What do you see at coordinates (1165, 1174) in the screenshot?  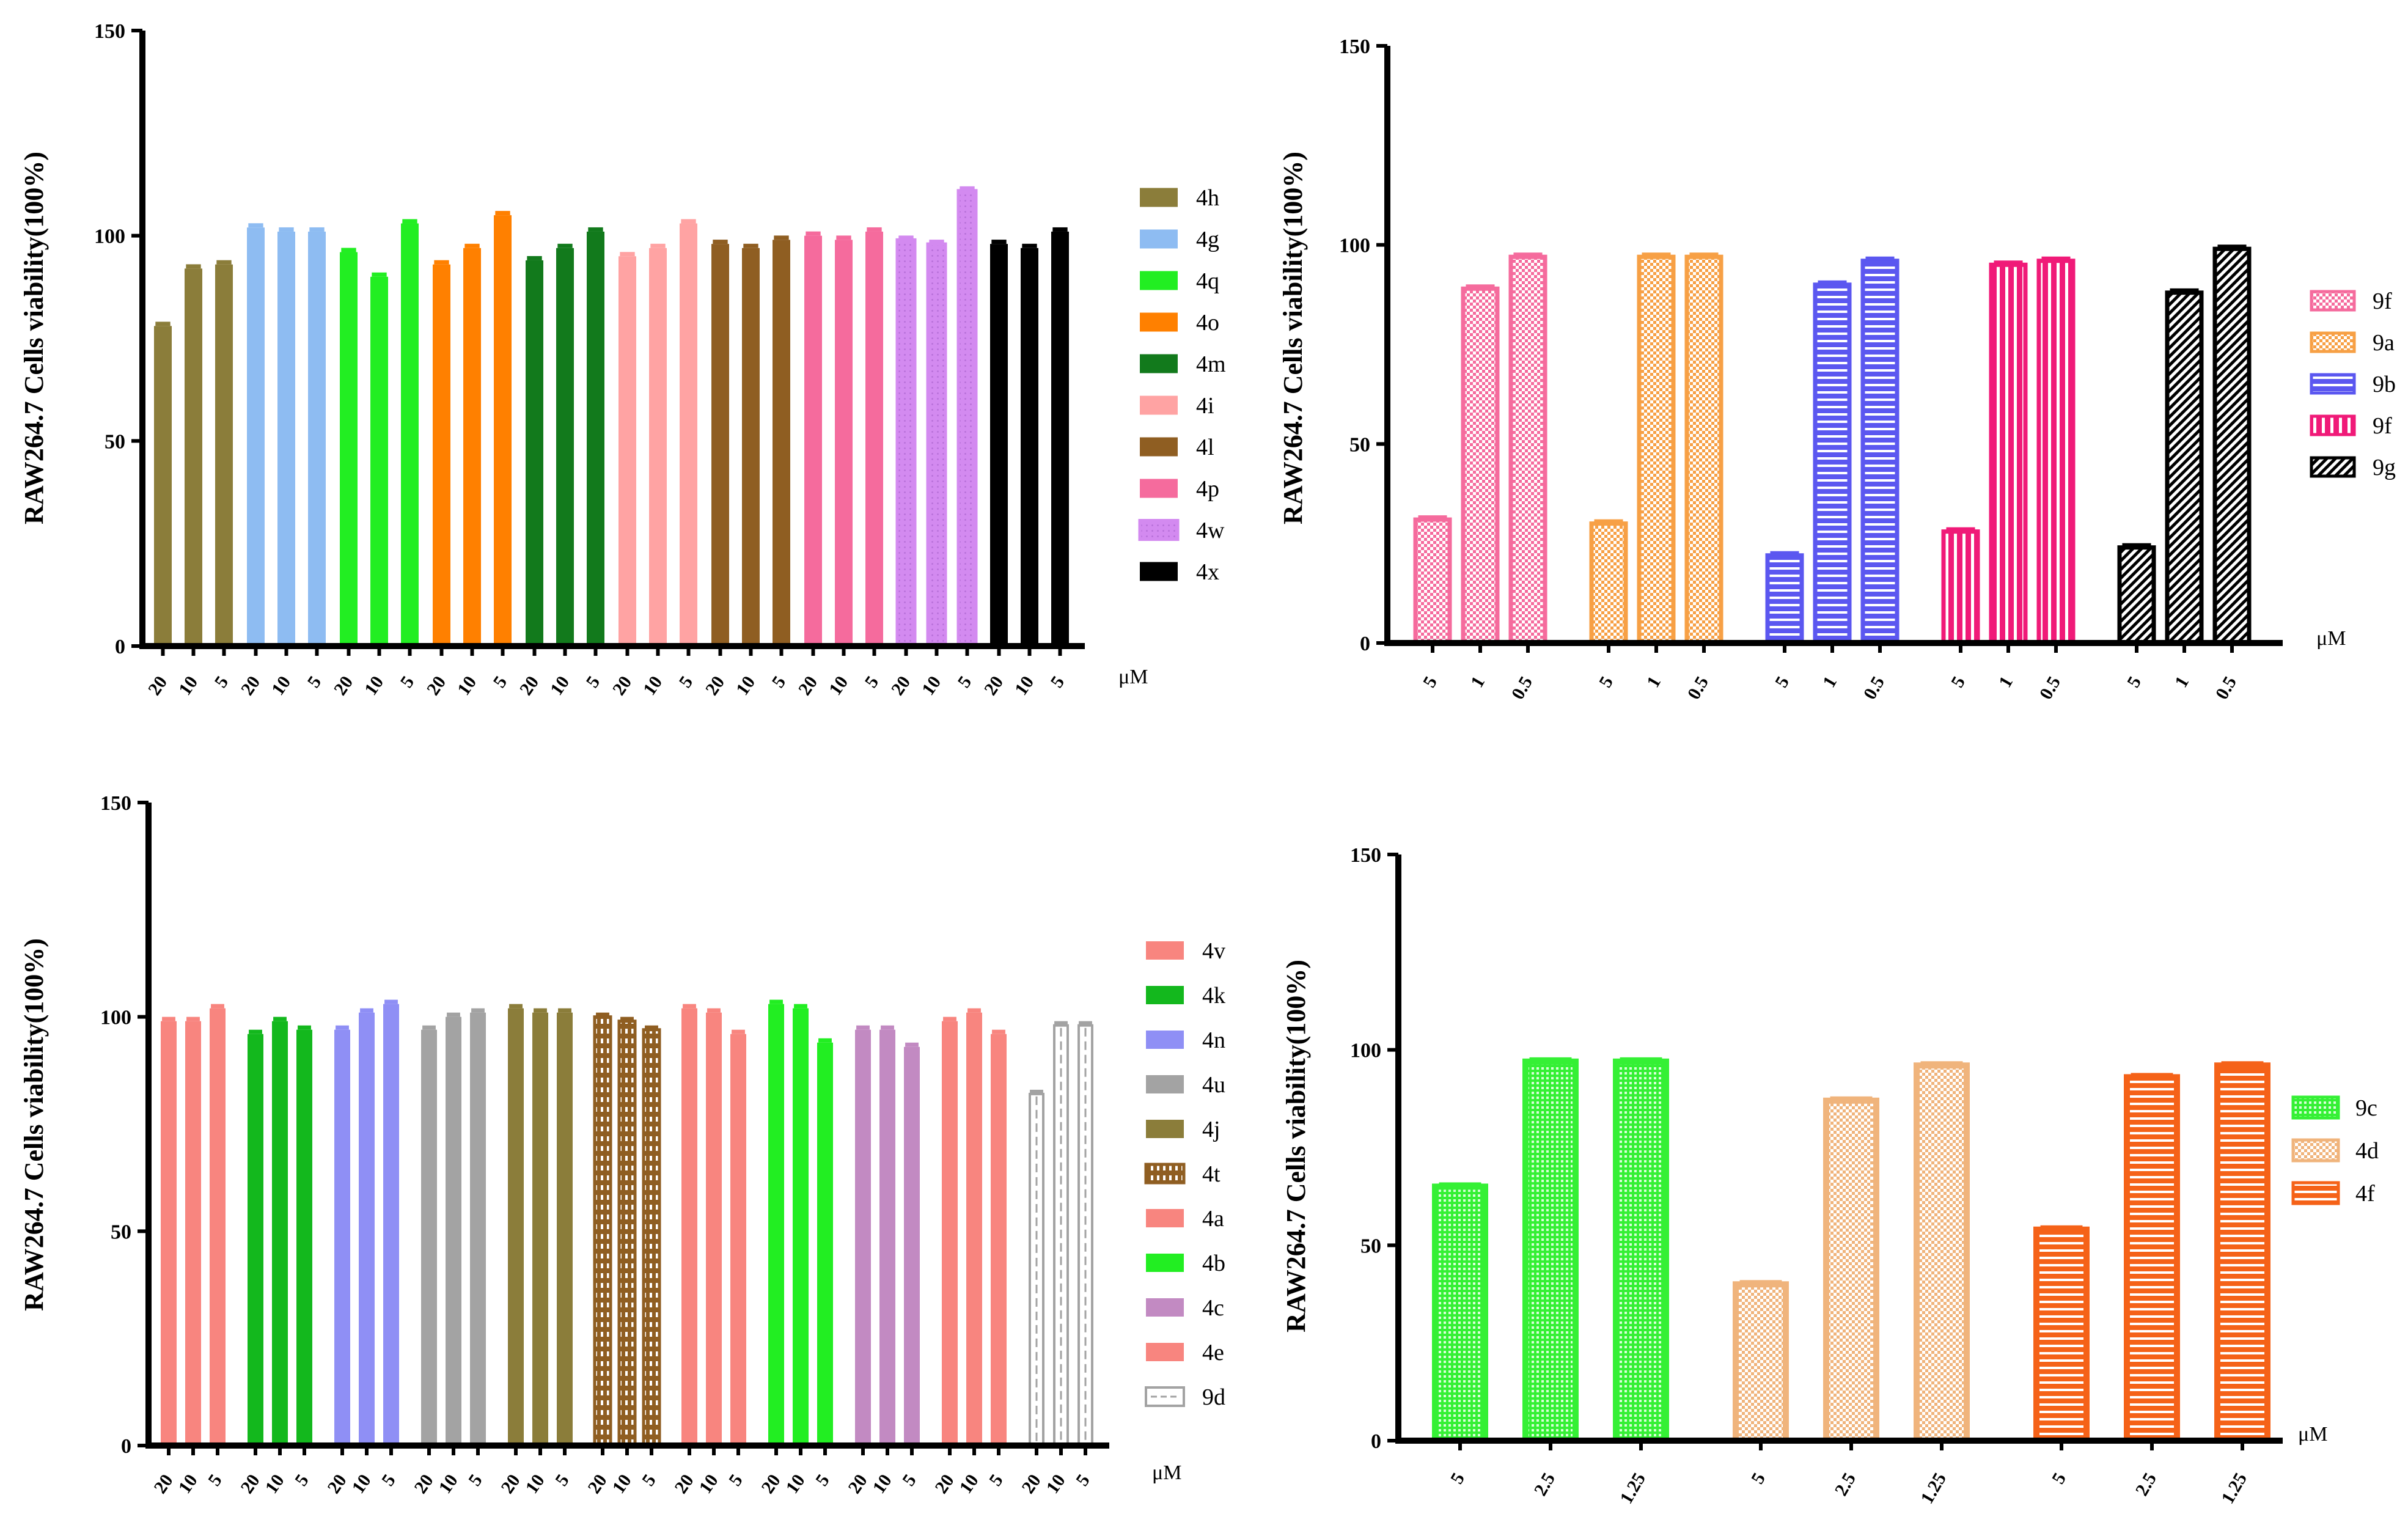 I see `series-4t-legend-swatch` at bounding box center [1165, 1174].